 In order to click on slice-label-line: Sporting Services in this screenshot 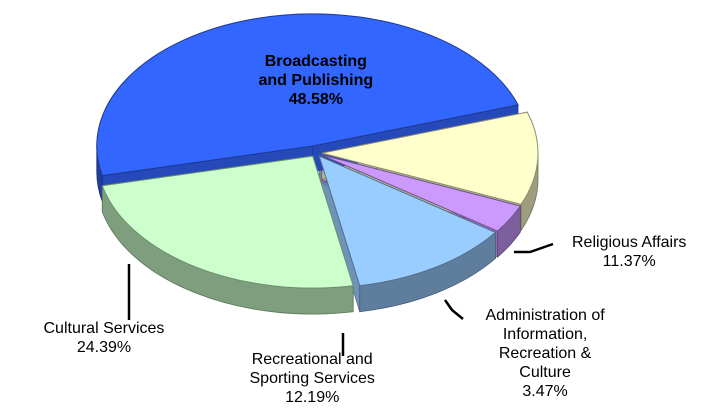, I will do `click(312, 378)`.